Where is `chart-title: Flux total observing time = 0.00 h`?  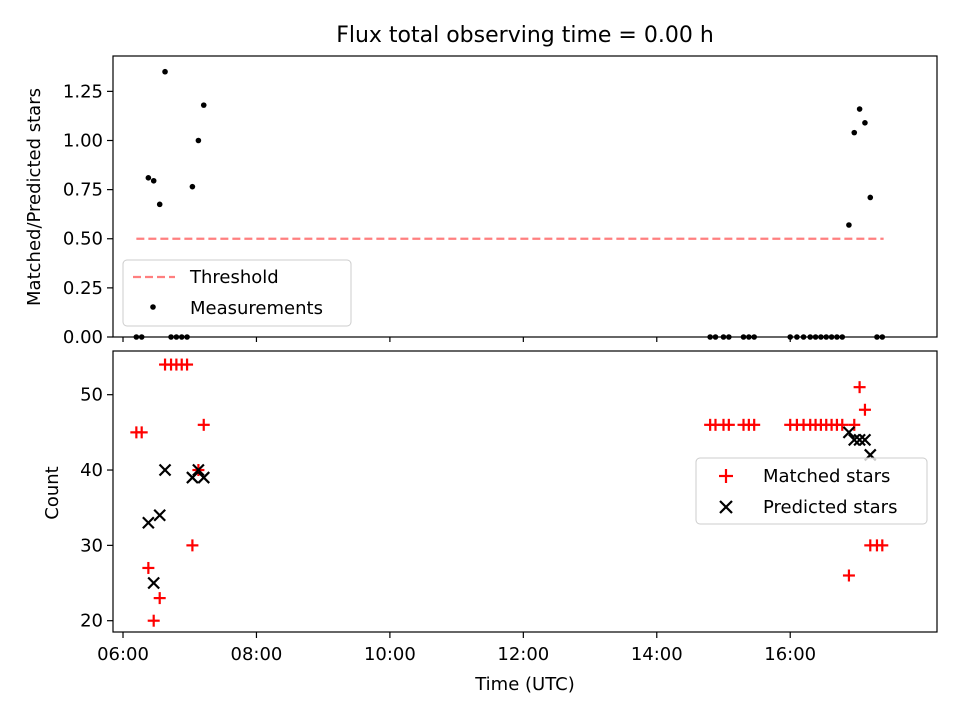
chart-title: Flux total observing time = 0.00 h is located at coordinates (525, 35).